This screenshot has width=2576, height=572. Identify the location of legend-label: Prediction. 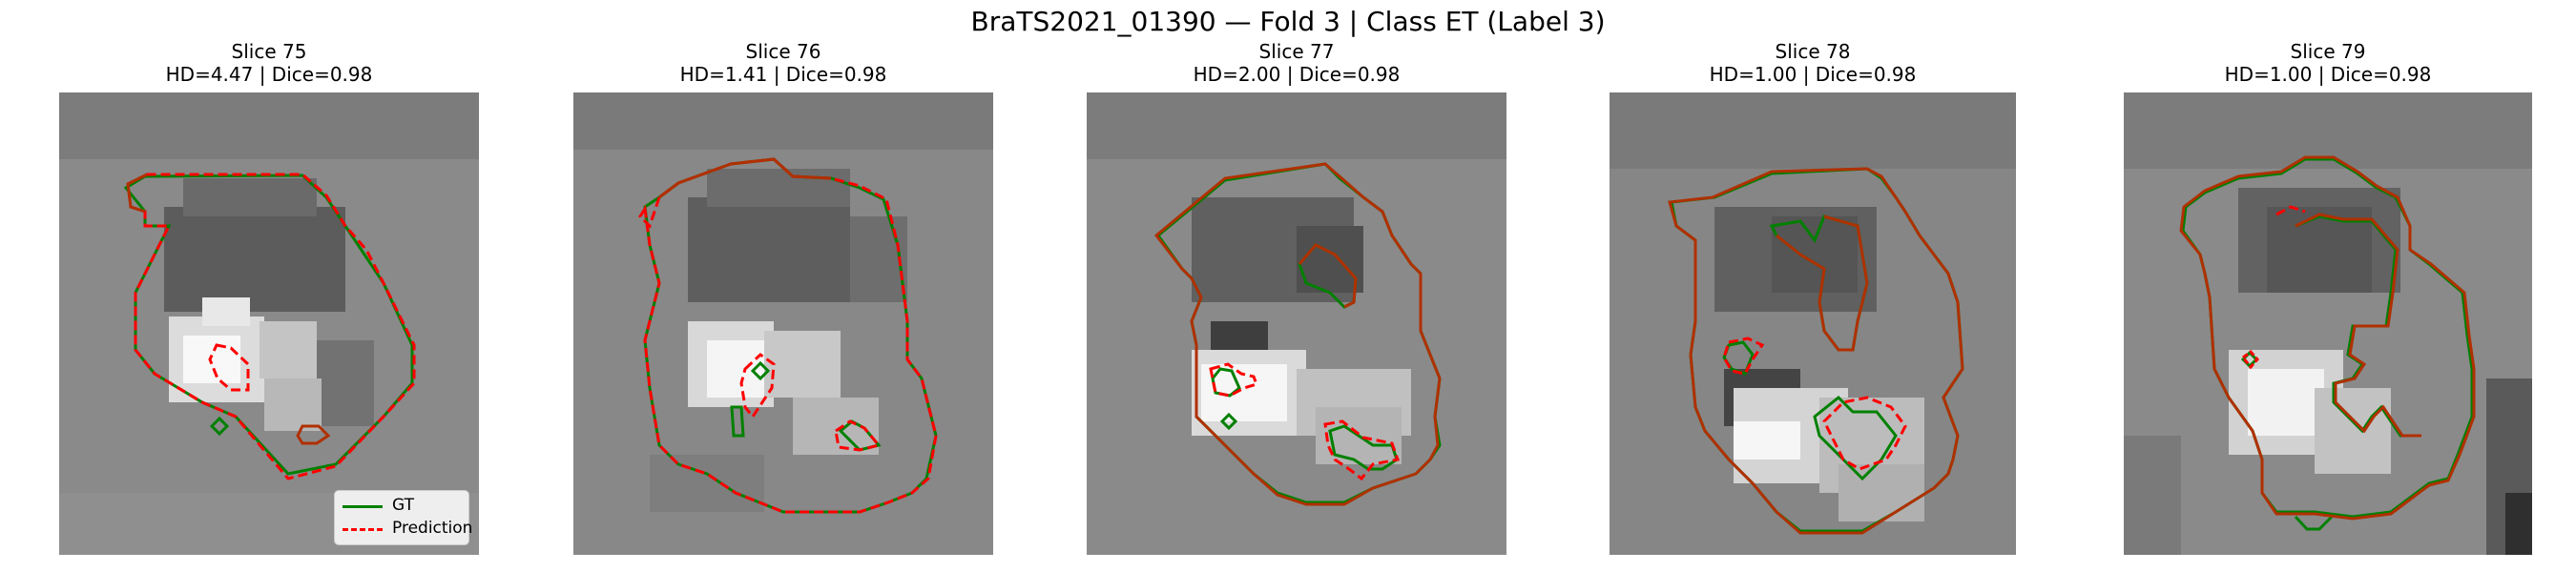
(432, 528).